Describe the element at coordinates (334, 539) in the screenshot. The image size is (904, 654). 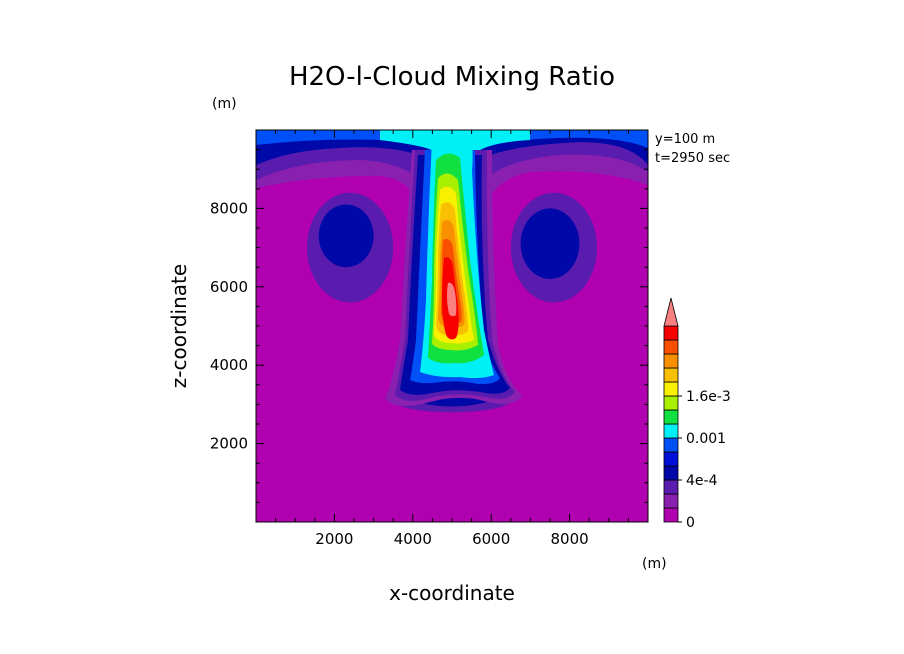
I see `x-tick-label: 2000` at that location.